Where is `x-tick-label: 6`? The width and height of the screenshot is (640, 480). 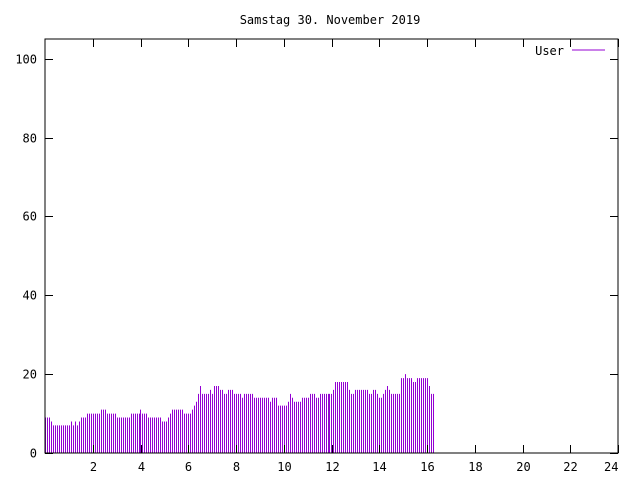
x-tick-label: 6 is located at coordinates (188, 467).